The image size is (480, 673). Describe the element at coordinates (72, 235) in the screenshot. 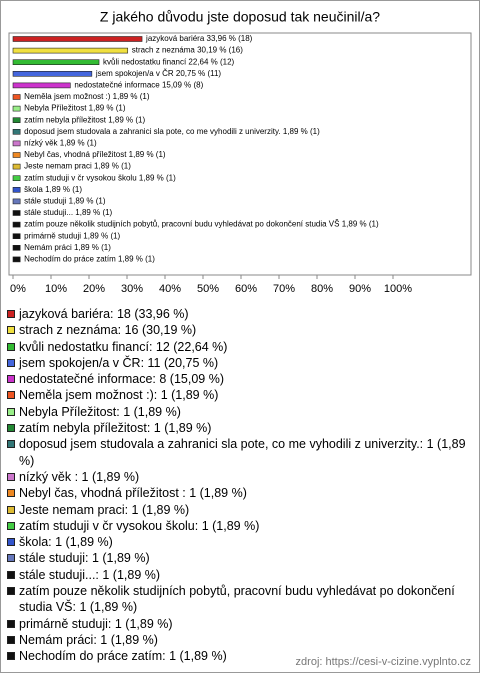

I see `bar-label: primárně studuji 1,89 % (1)` at that location.